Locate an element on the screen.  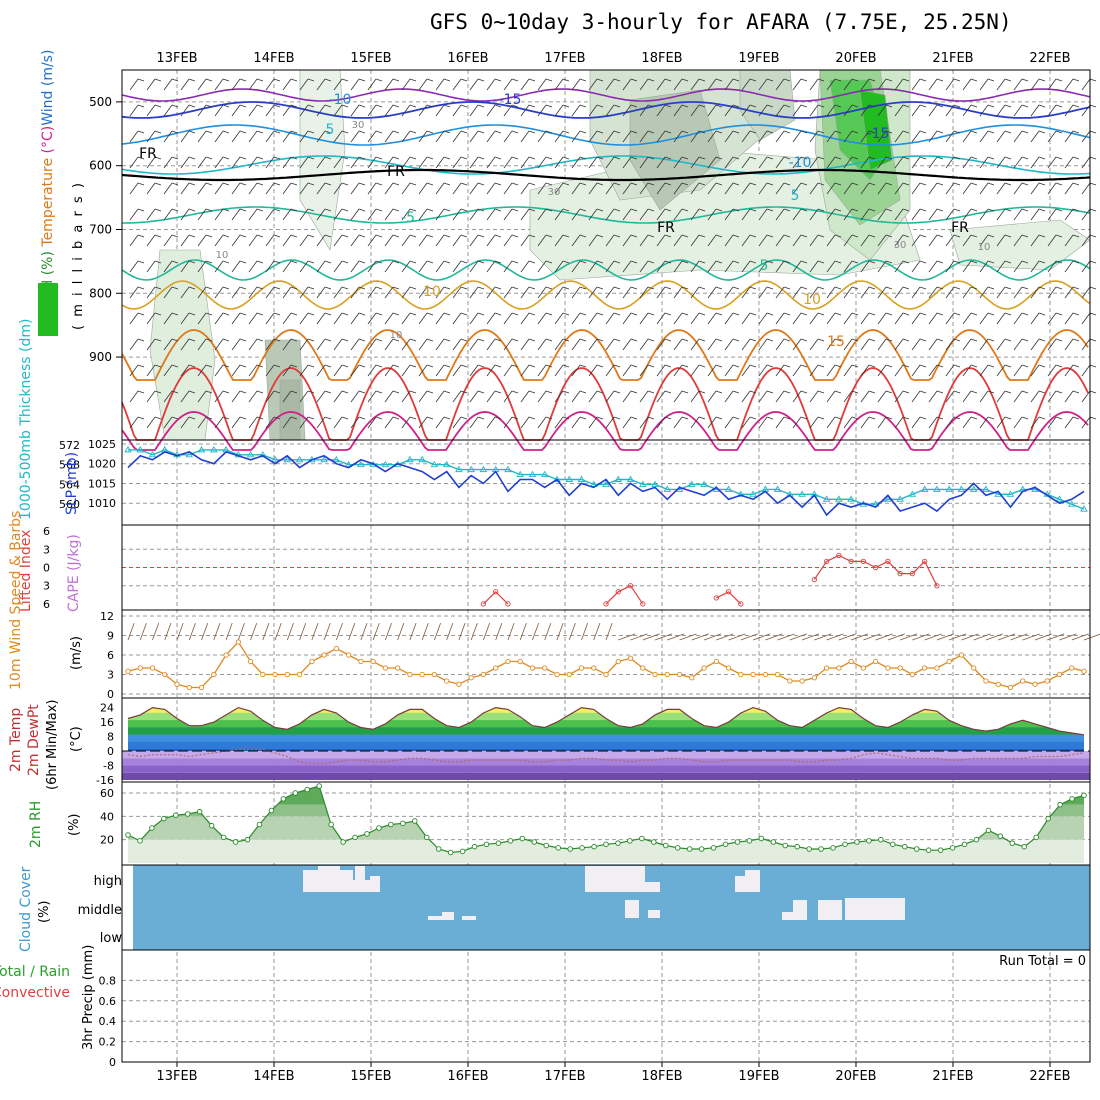
dewpt-line is located at coordinates (606, 756).